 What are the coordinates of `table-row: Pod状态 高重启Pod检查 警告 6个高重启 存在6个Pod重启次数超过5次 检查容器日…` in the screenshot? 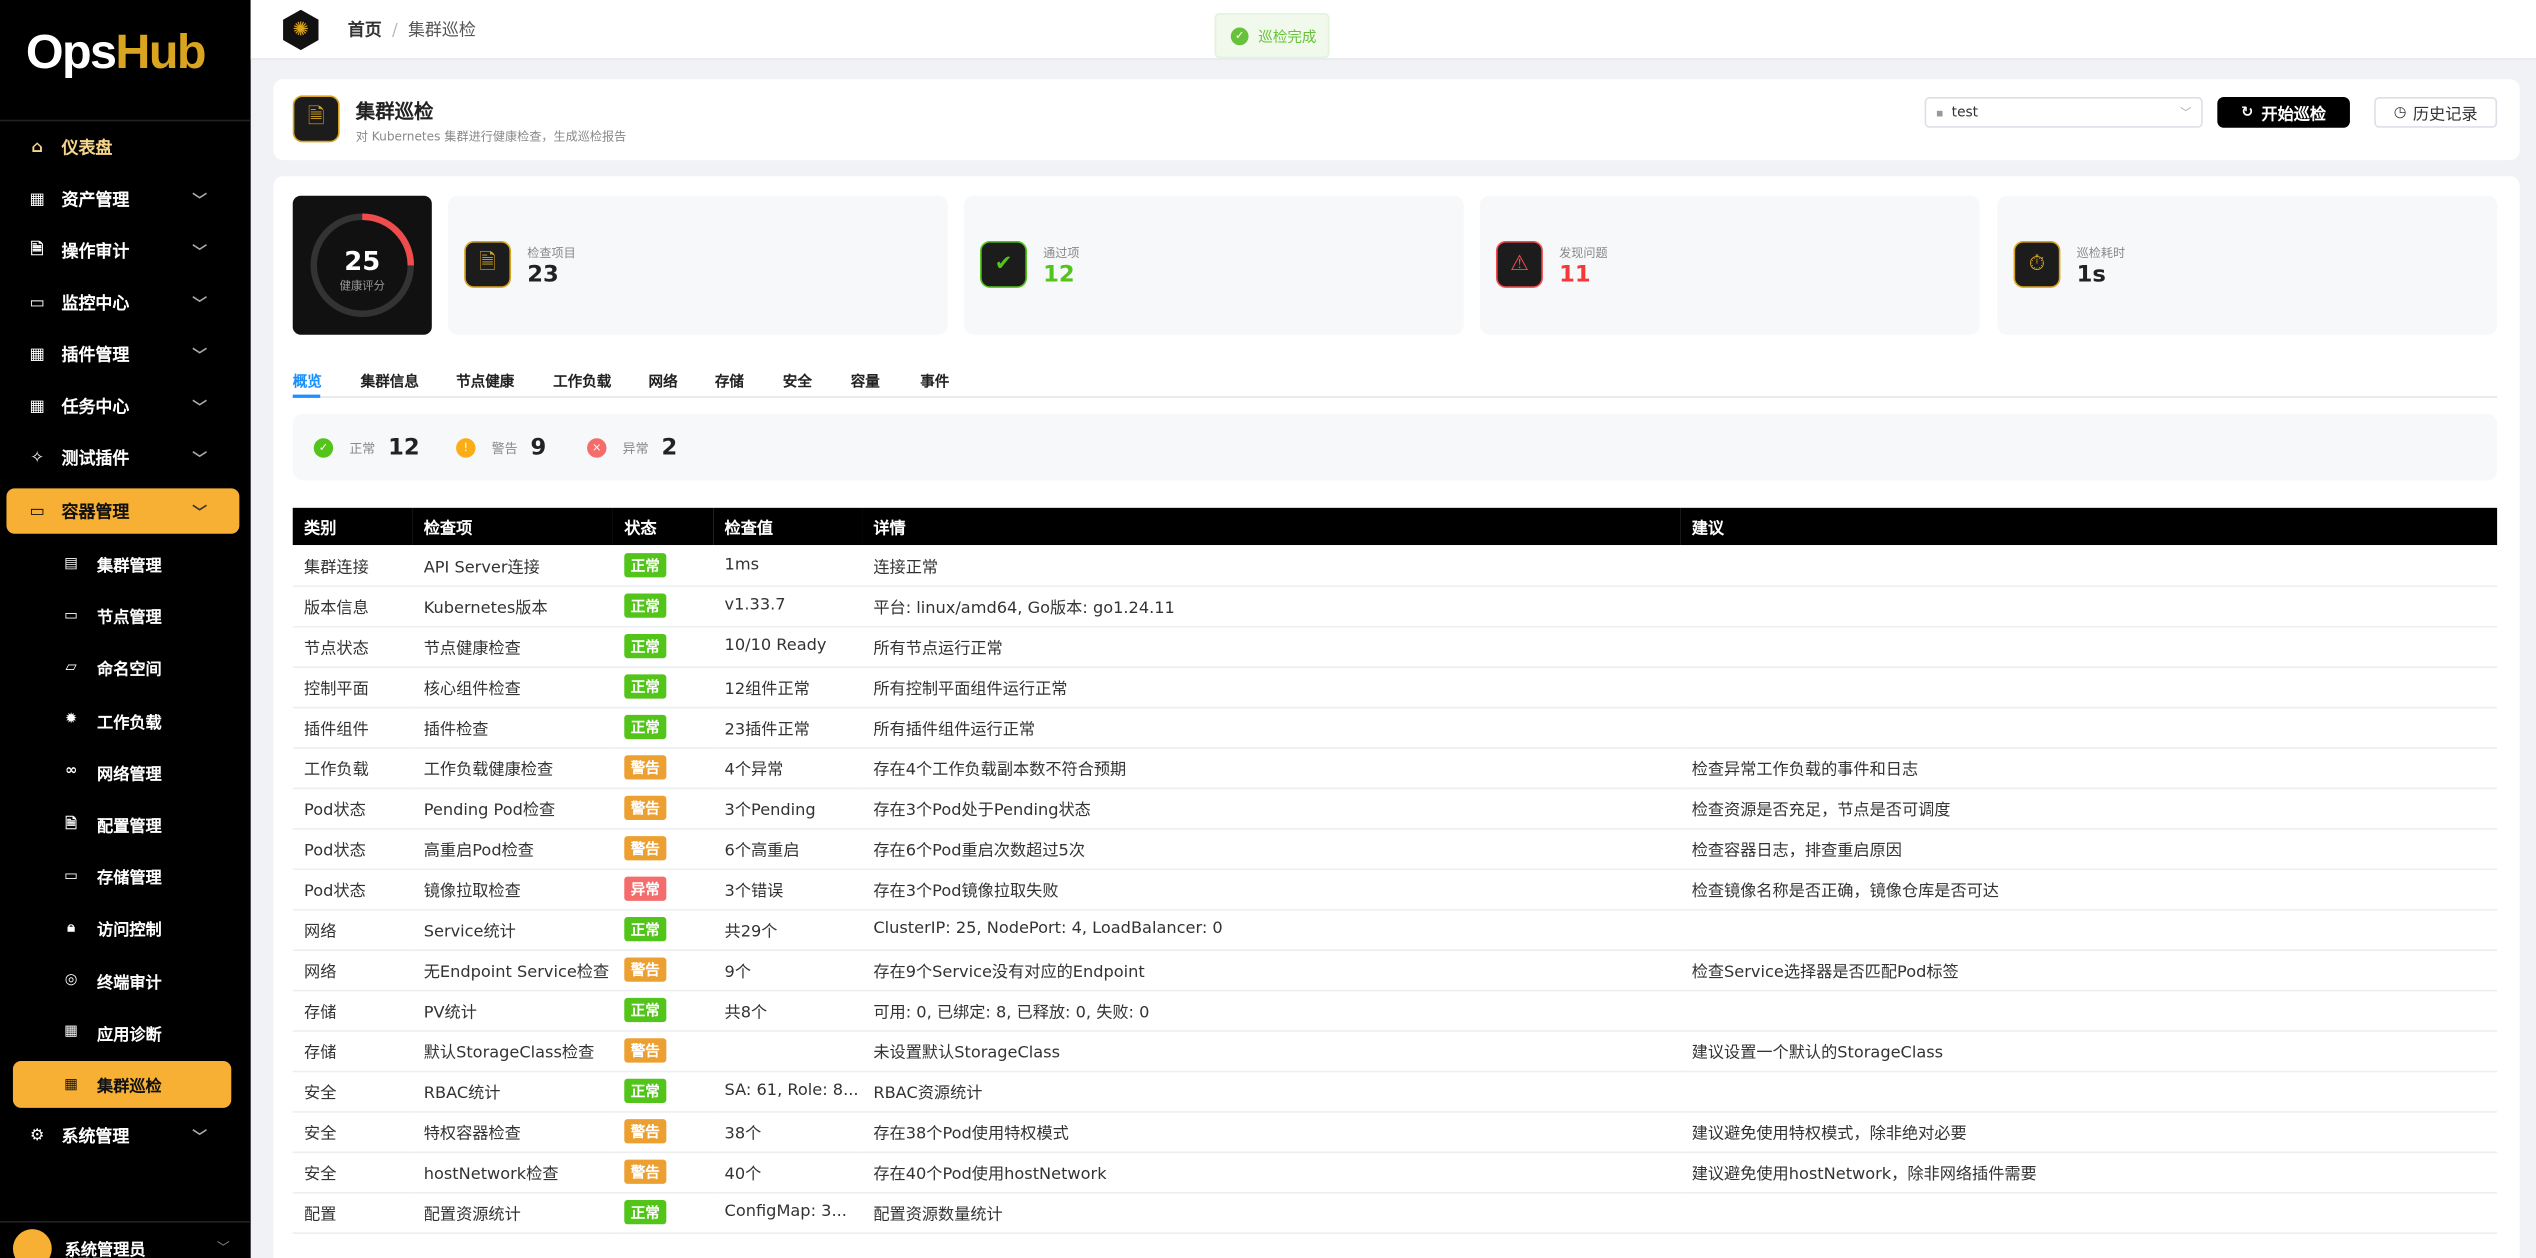 It's located at (1395, 849).